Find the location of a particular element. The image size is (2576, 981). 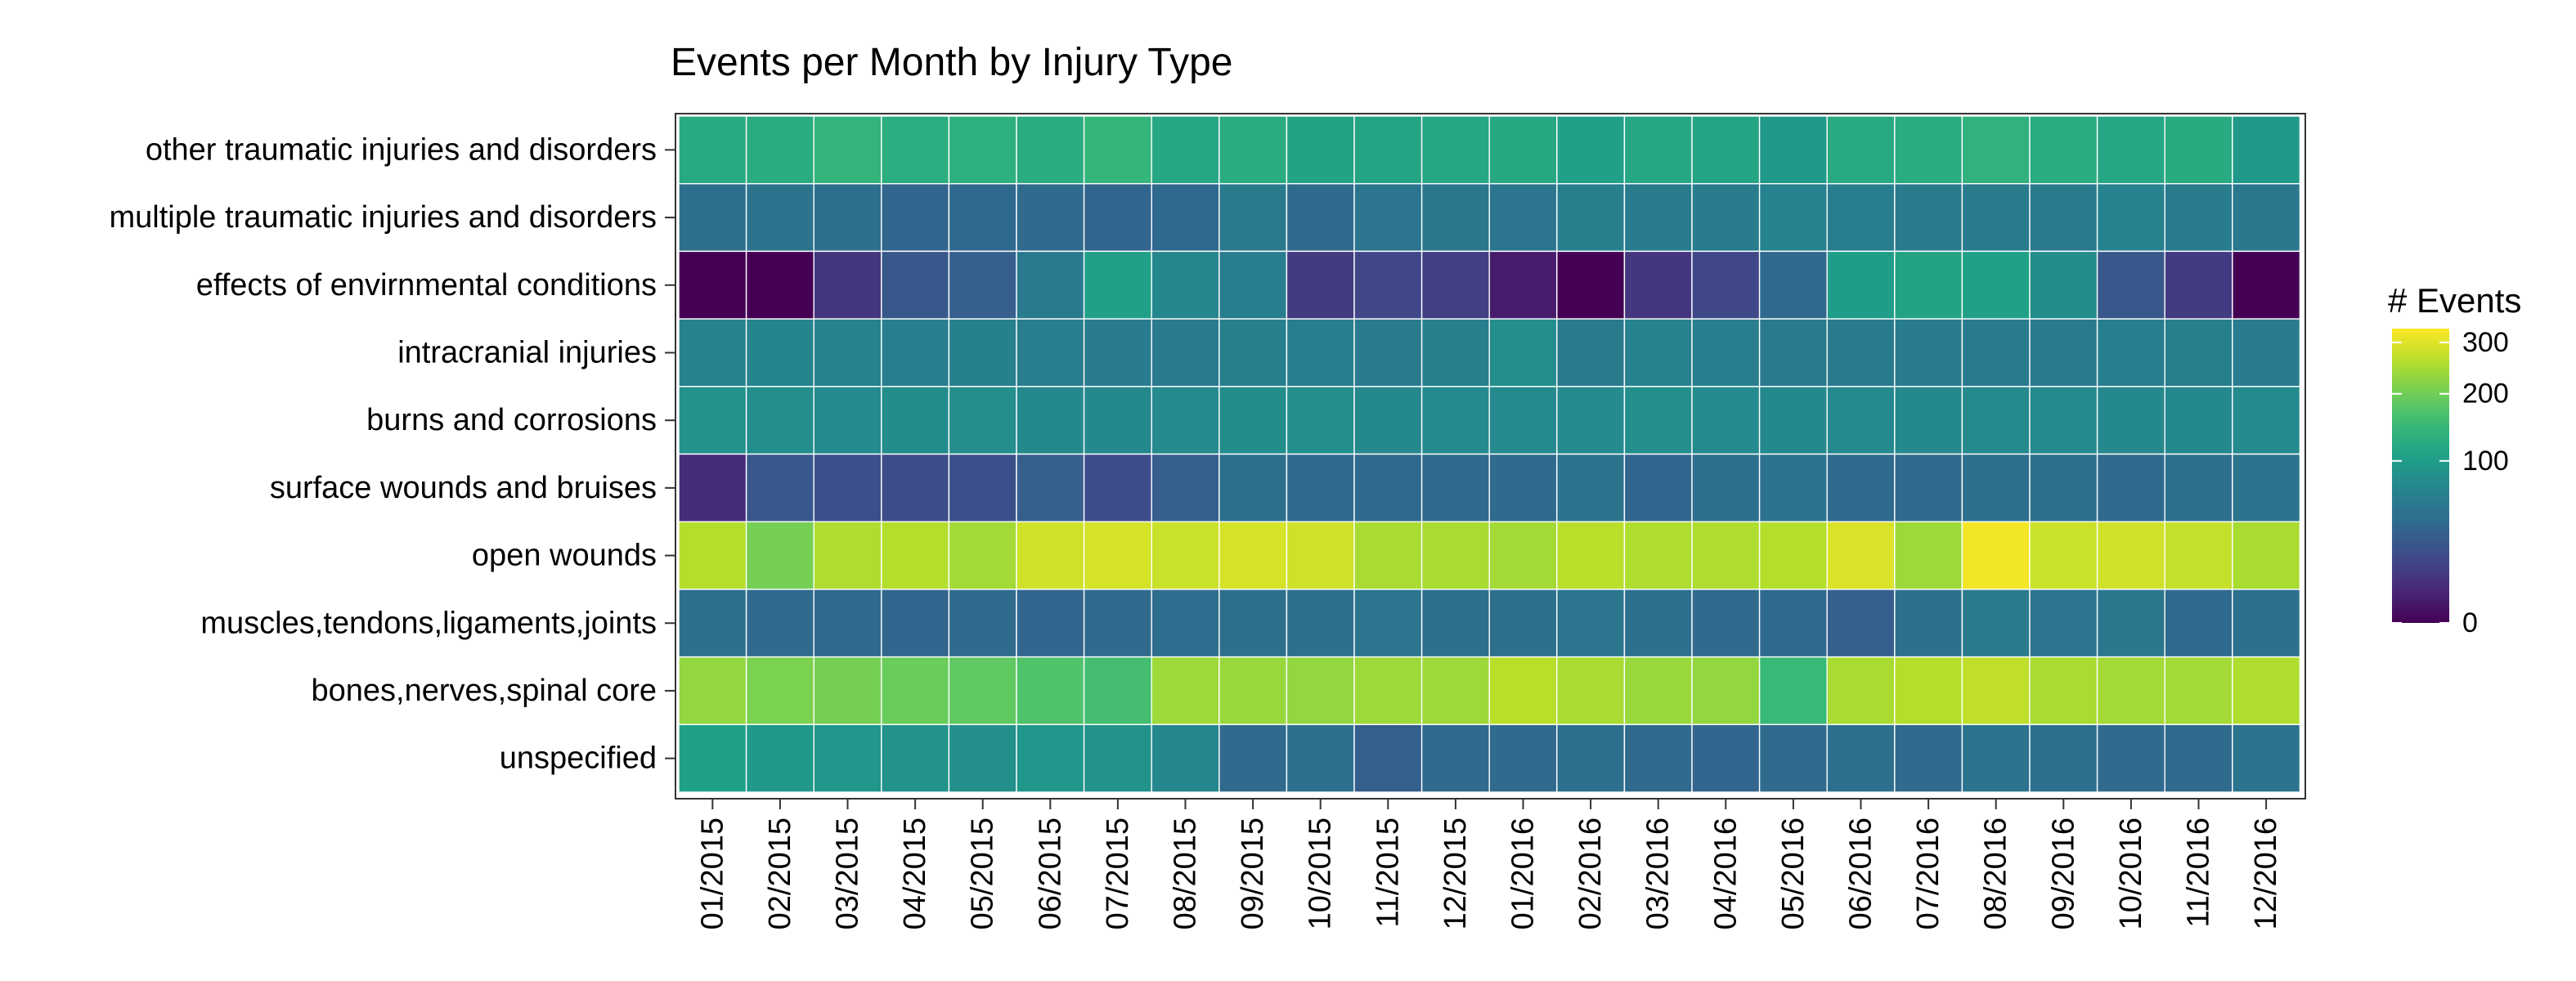

x-tick-label: 07/2016 is located at coordinates (1928, 873).